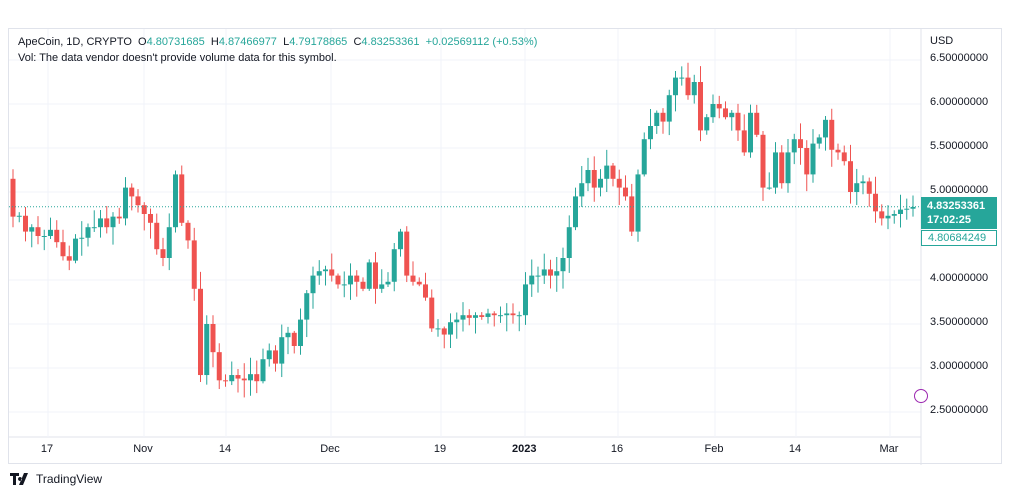  Describe the element at coordinates (959, 322) in the screenshot. I see `price-tick-label: 3.50000000` at that location.